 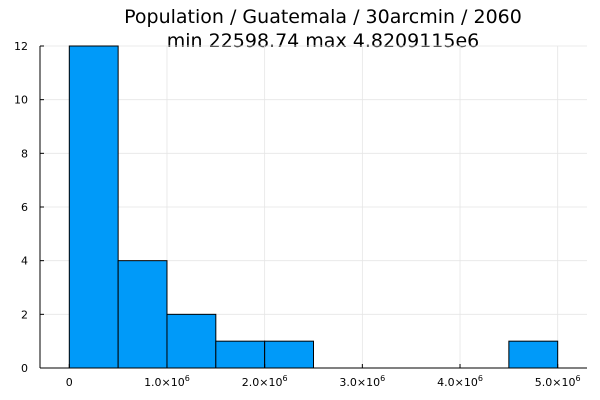 I want to click on y-tick-label: 6, so click(x=24, y=207).